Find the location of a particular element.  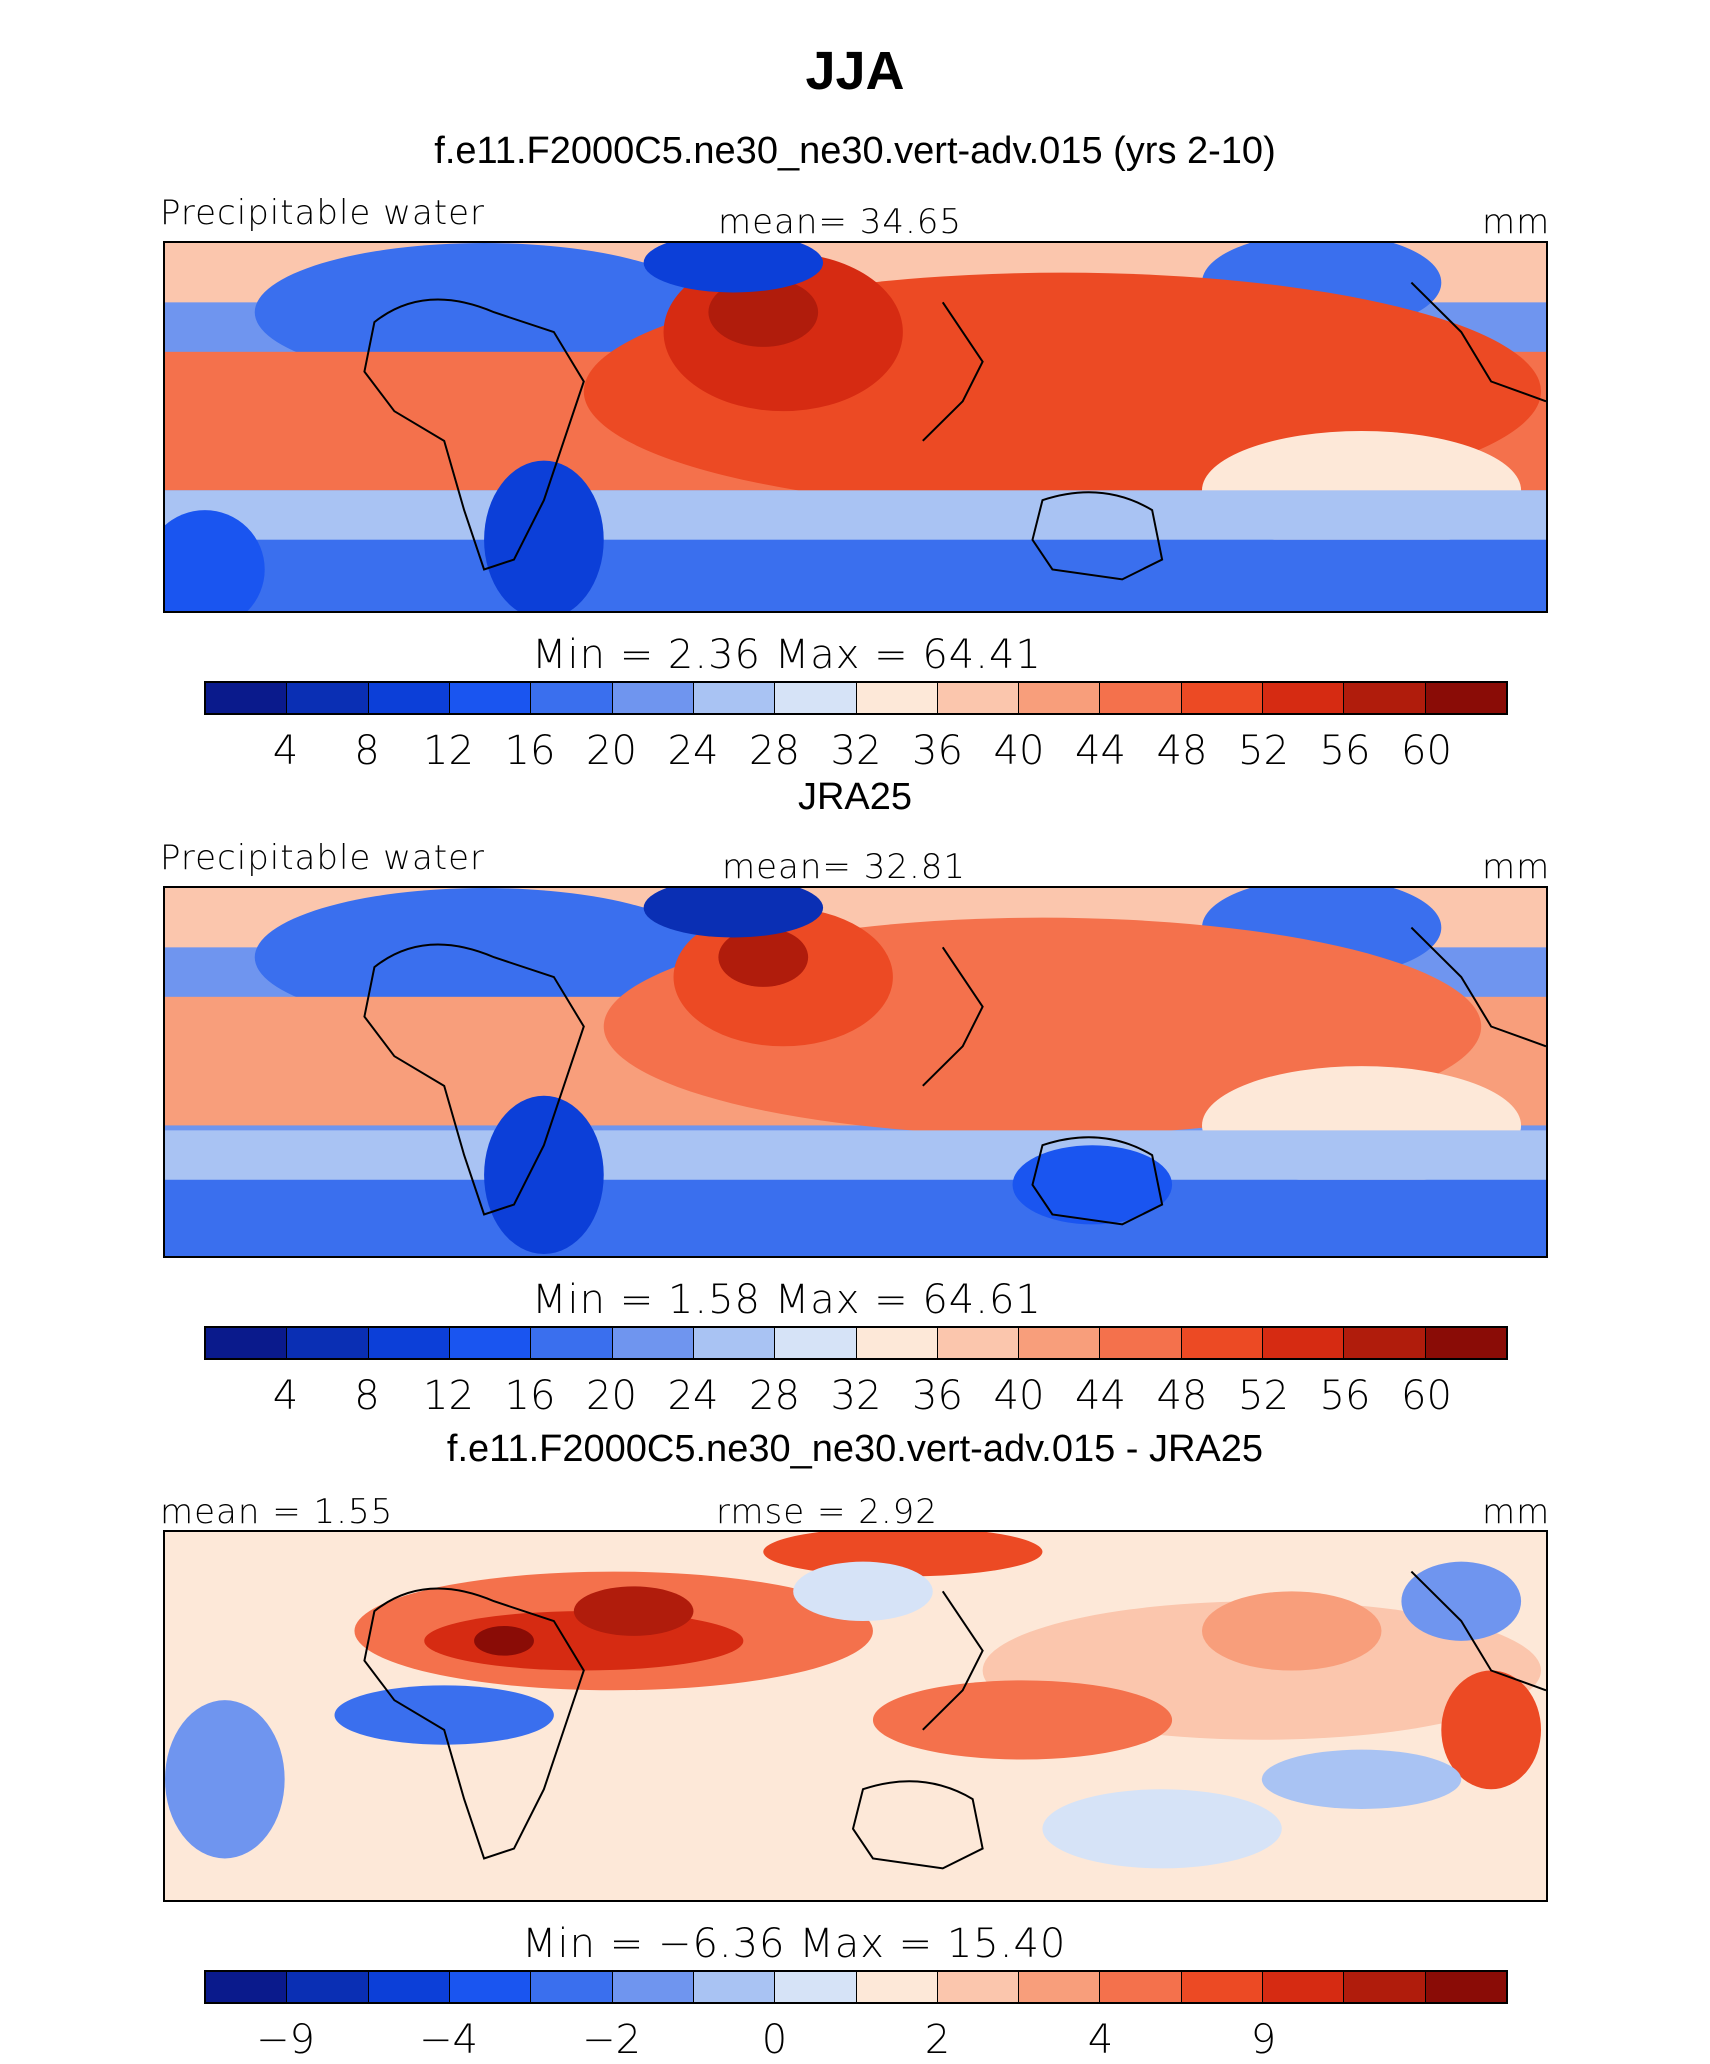

figure-title: JJA is located at coordinates (855, 71).